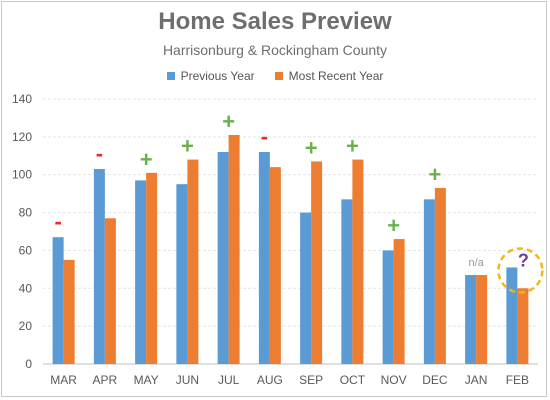 Image resolution: width=550 pixels, height=400 pixels. Describe the element at coordinates (275, 21) in the screenshot. I see `chart-title: Home Sales Preview` at that location.